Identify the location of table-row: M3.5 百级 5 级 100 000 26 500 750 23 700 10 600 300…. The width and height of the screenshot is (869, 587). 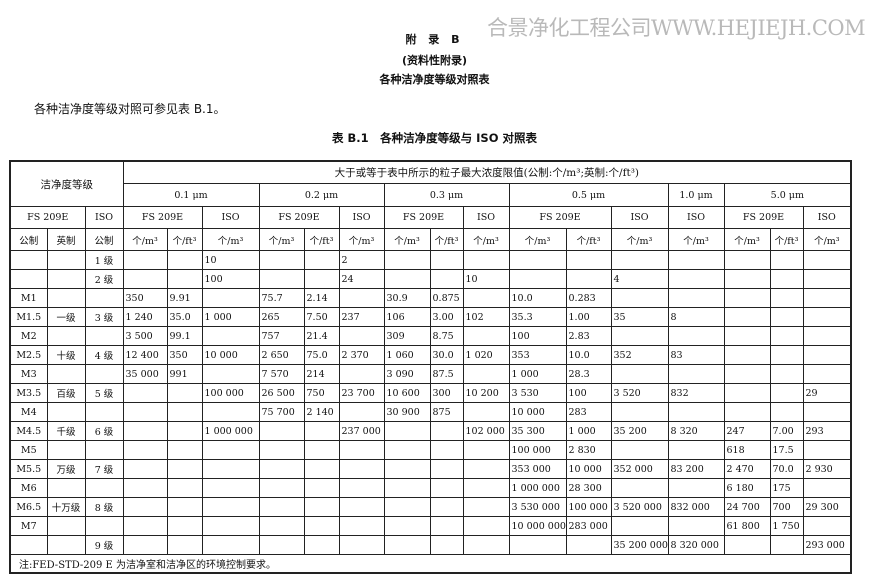
(430, 393).